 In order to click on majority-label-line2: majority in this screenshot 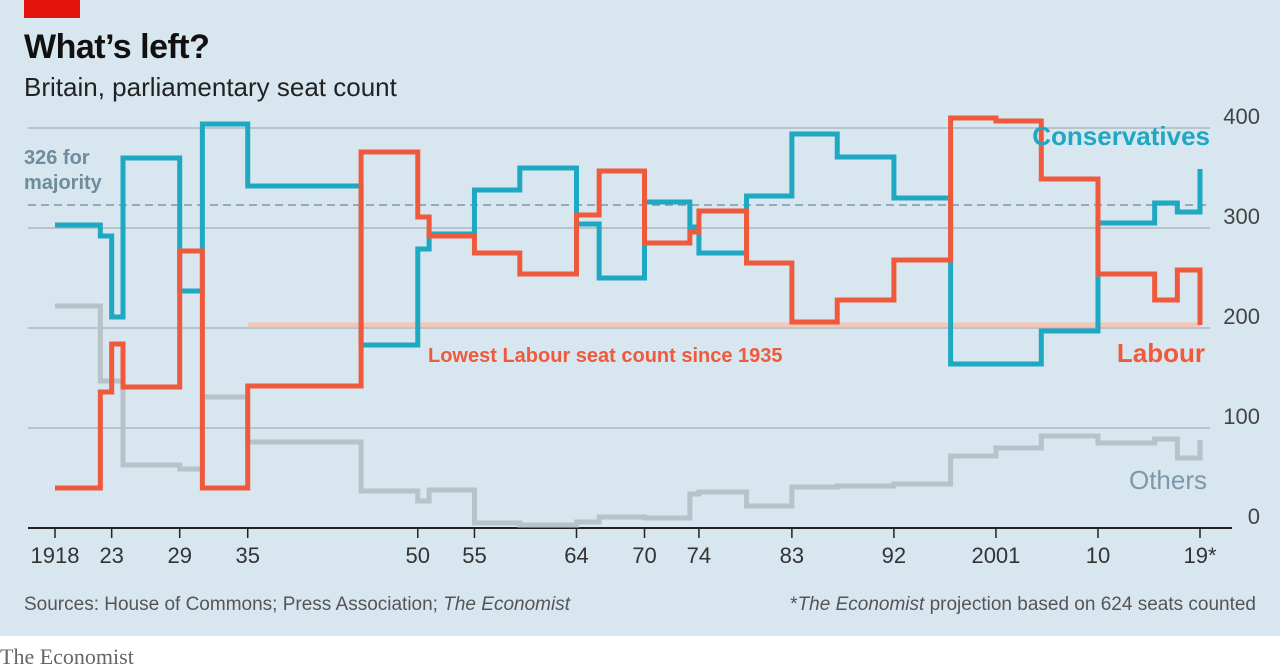, I will do `click(63, 183)`.